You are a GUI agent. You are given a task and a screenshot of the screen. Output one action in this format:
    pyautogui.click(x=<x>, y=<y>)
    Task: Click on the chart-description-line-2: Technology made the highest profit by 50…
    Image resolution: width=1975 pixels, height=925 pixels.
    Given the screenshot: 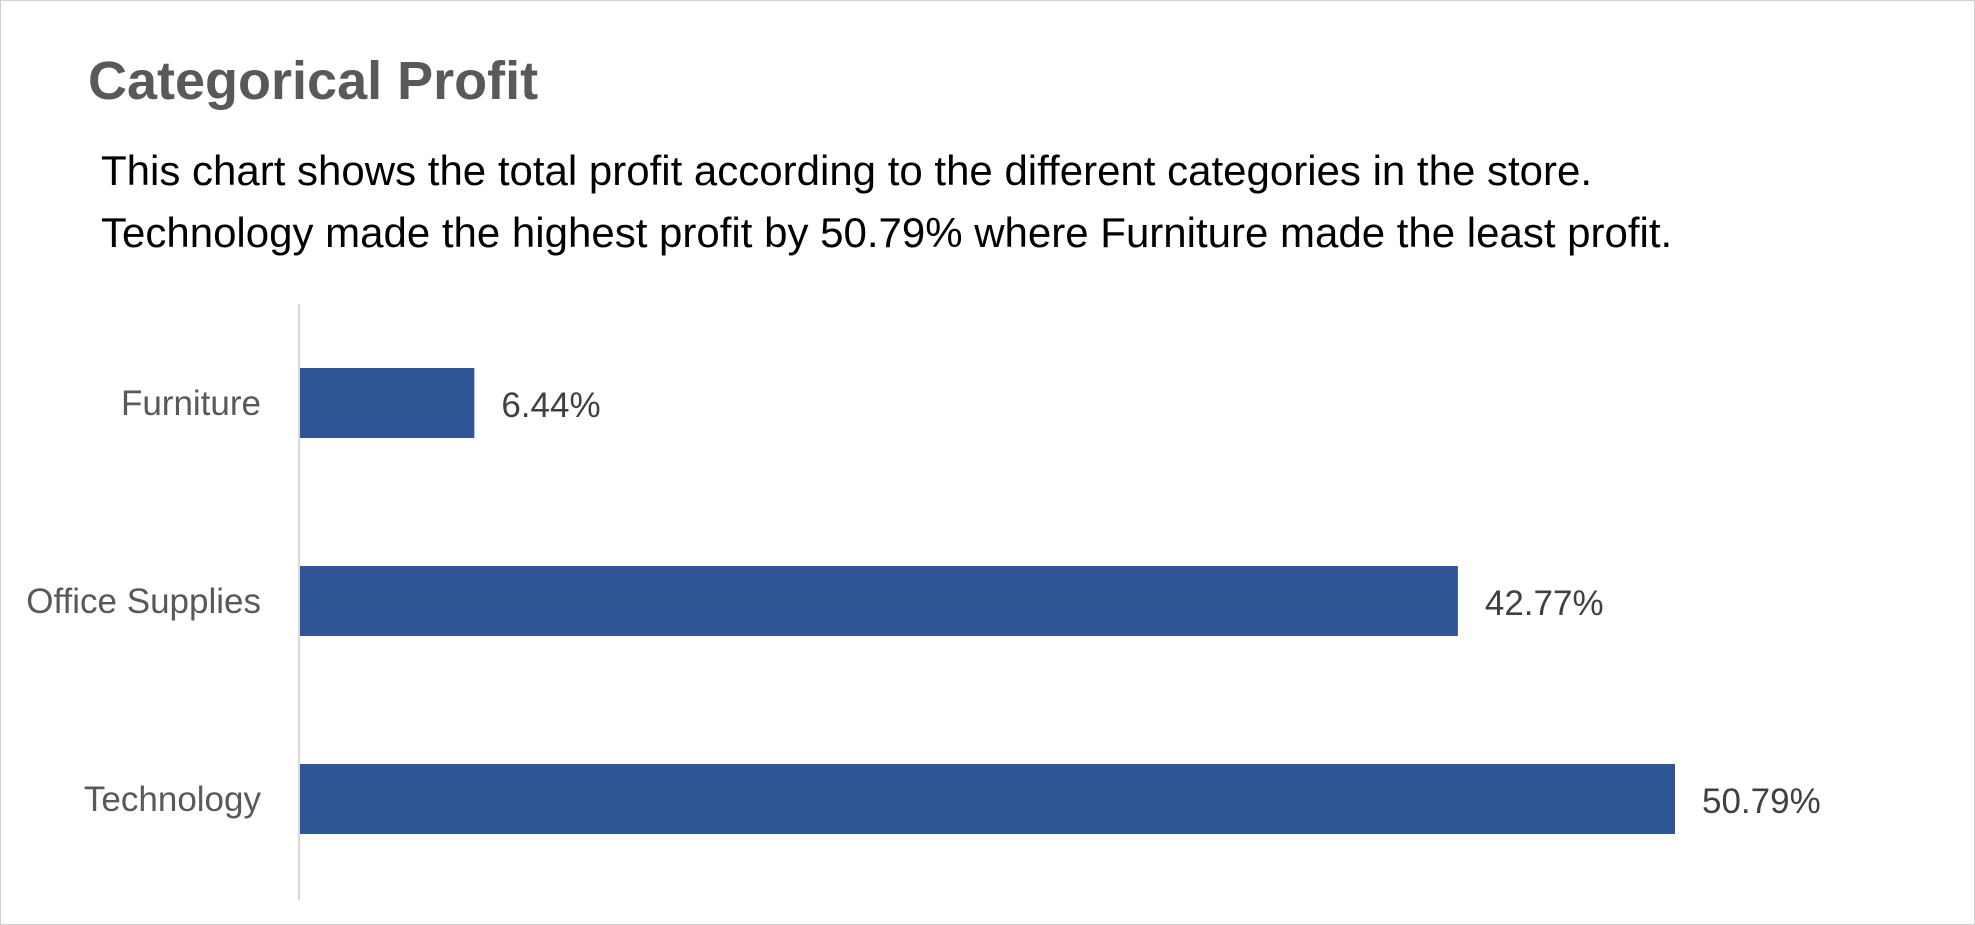 What is the action you would take?
    pyautogui.click(x=887, y=232)
    